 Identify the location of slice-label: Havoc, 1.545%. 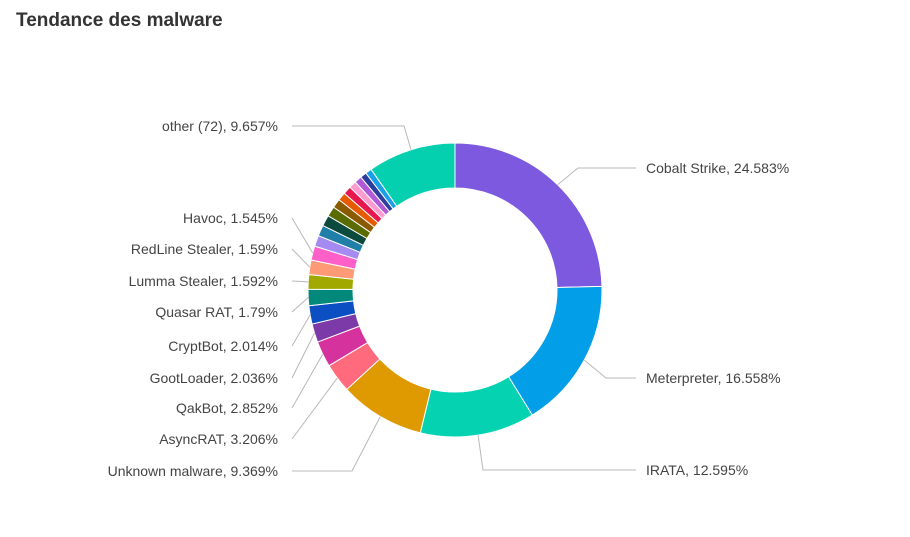
(230, 218).